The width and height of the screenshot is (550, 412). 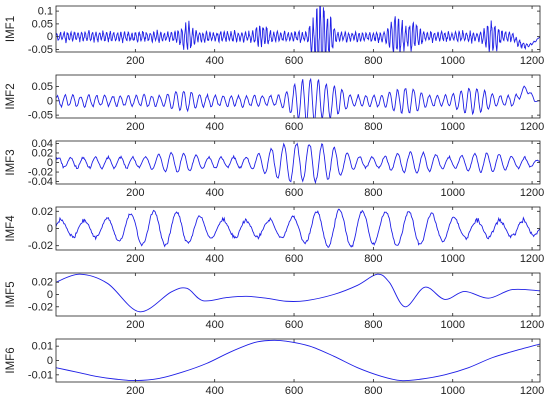 What do you see at coordinates (11, 294) in the screenshot?
I see `y-axis-label: IMF5` at bounding box center [11, 294].